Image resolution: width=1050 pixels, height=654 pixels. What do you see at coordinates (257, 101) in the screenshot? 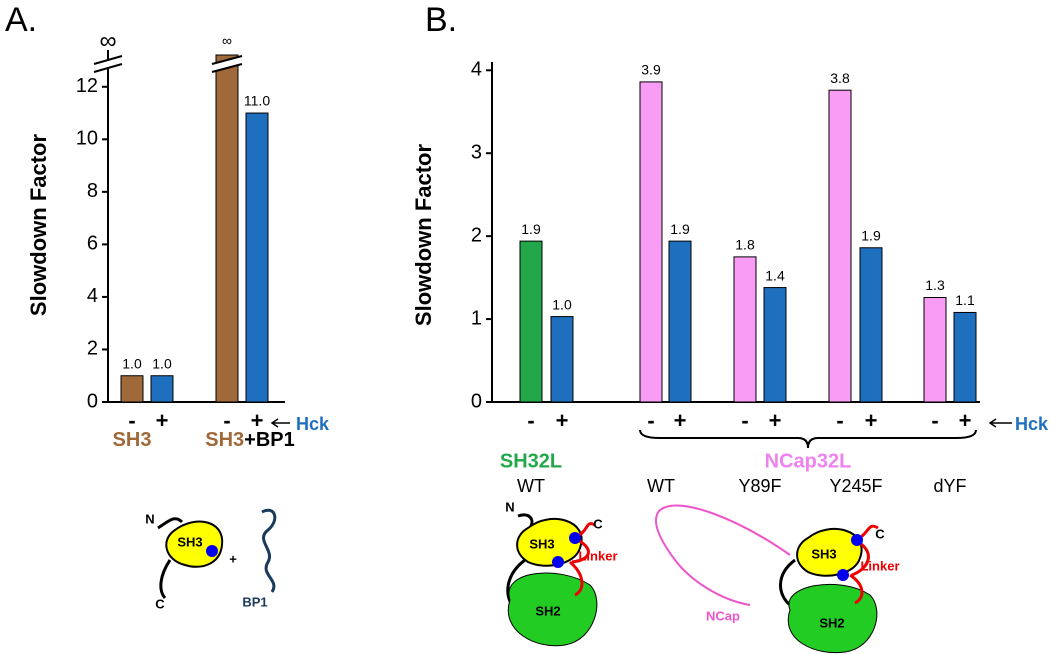
I see `value-label: 11.0` at bounding box center [257, 101].